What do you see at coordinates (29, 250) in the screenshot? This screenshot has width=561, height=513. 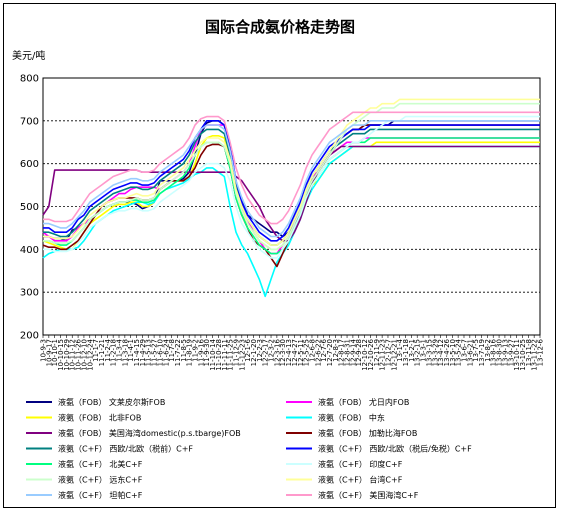 I see `y-tick-label: 400` at bounding box center [29, 250].